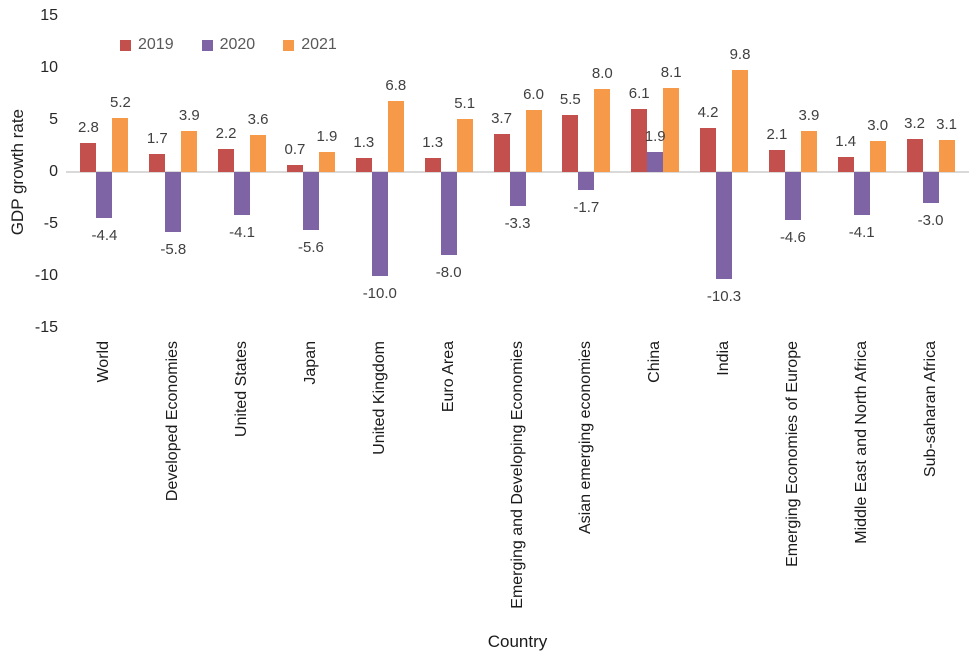 The width and height of the screenshot is (974, 664). What do you see at coordinates (432, 165) in the screenshot?
I see `bar-2019-euro-area` at bounding box center [432, 165].